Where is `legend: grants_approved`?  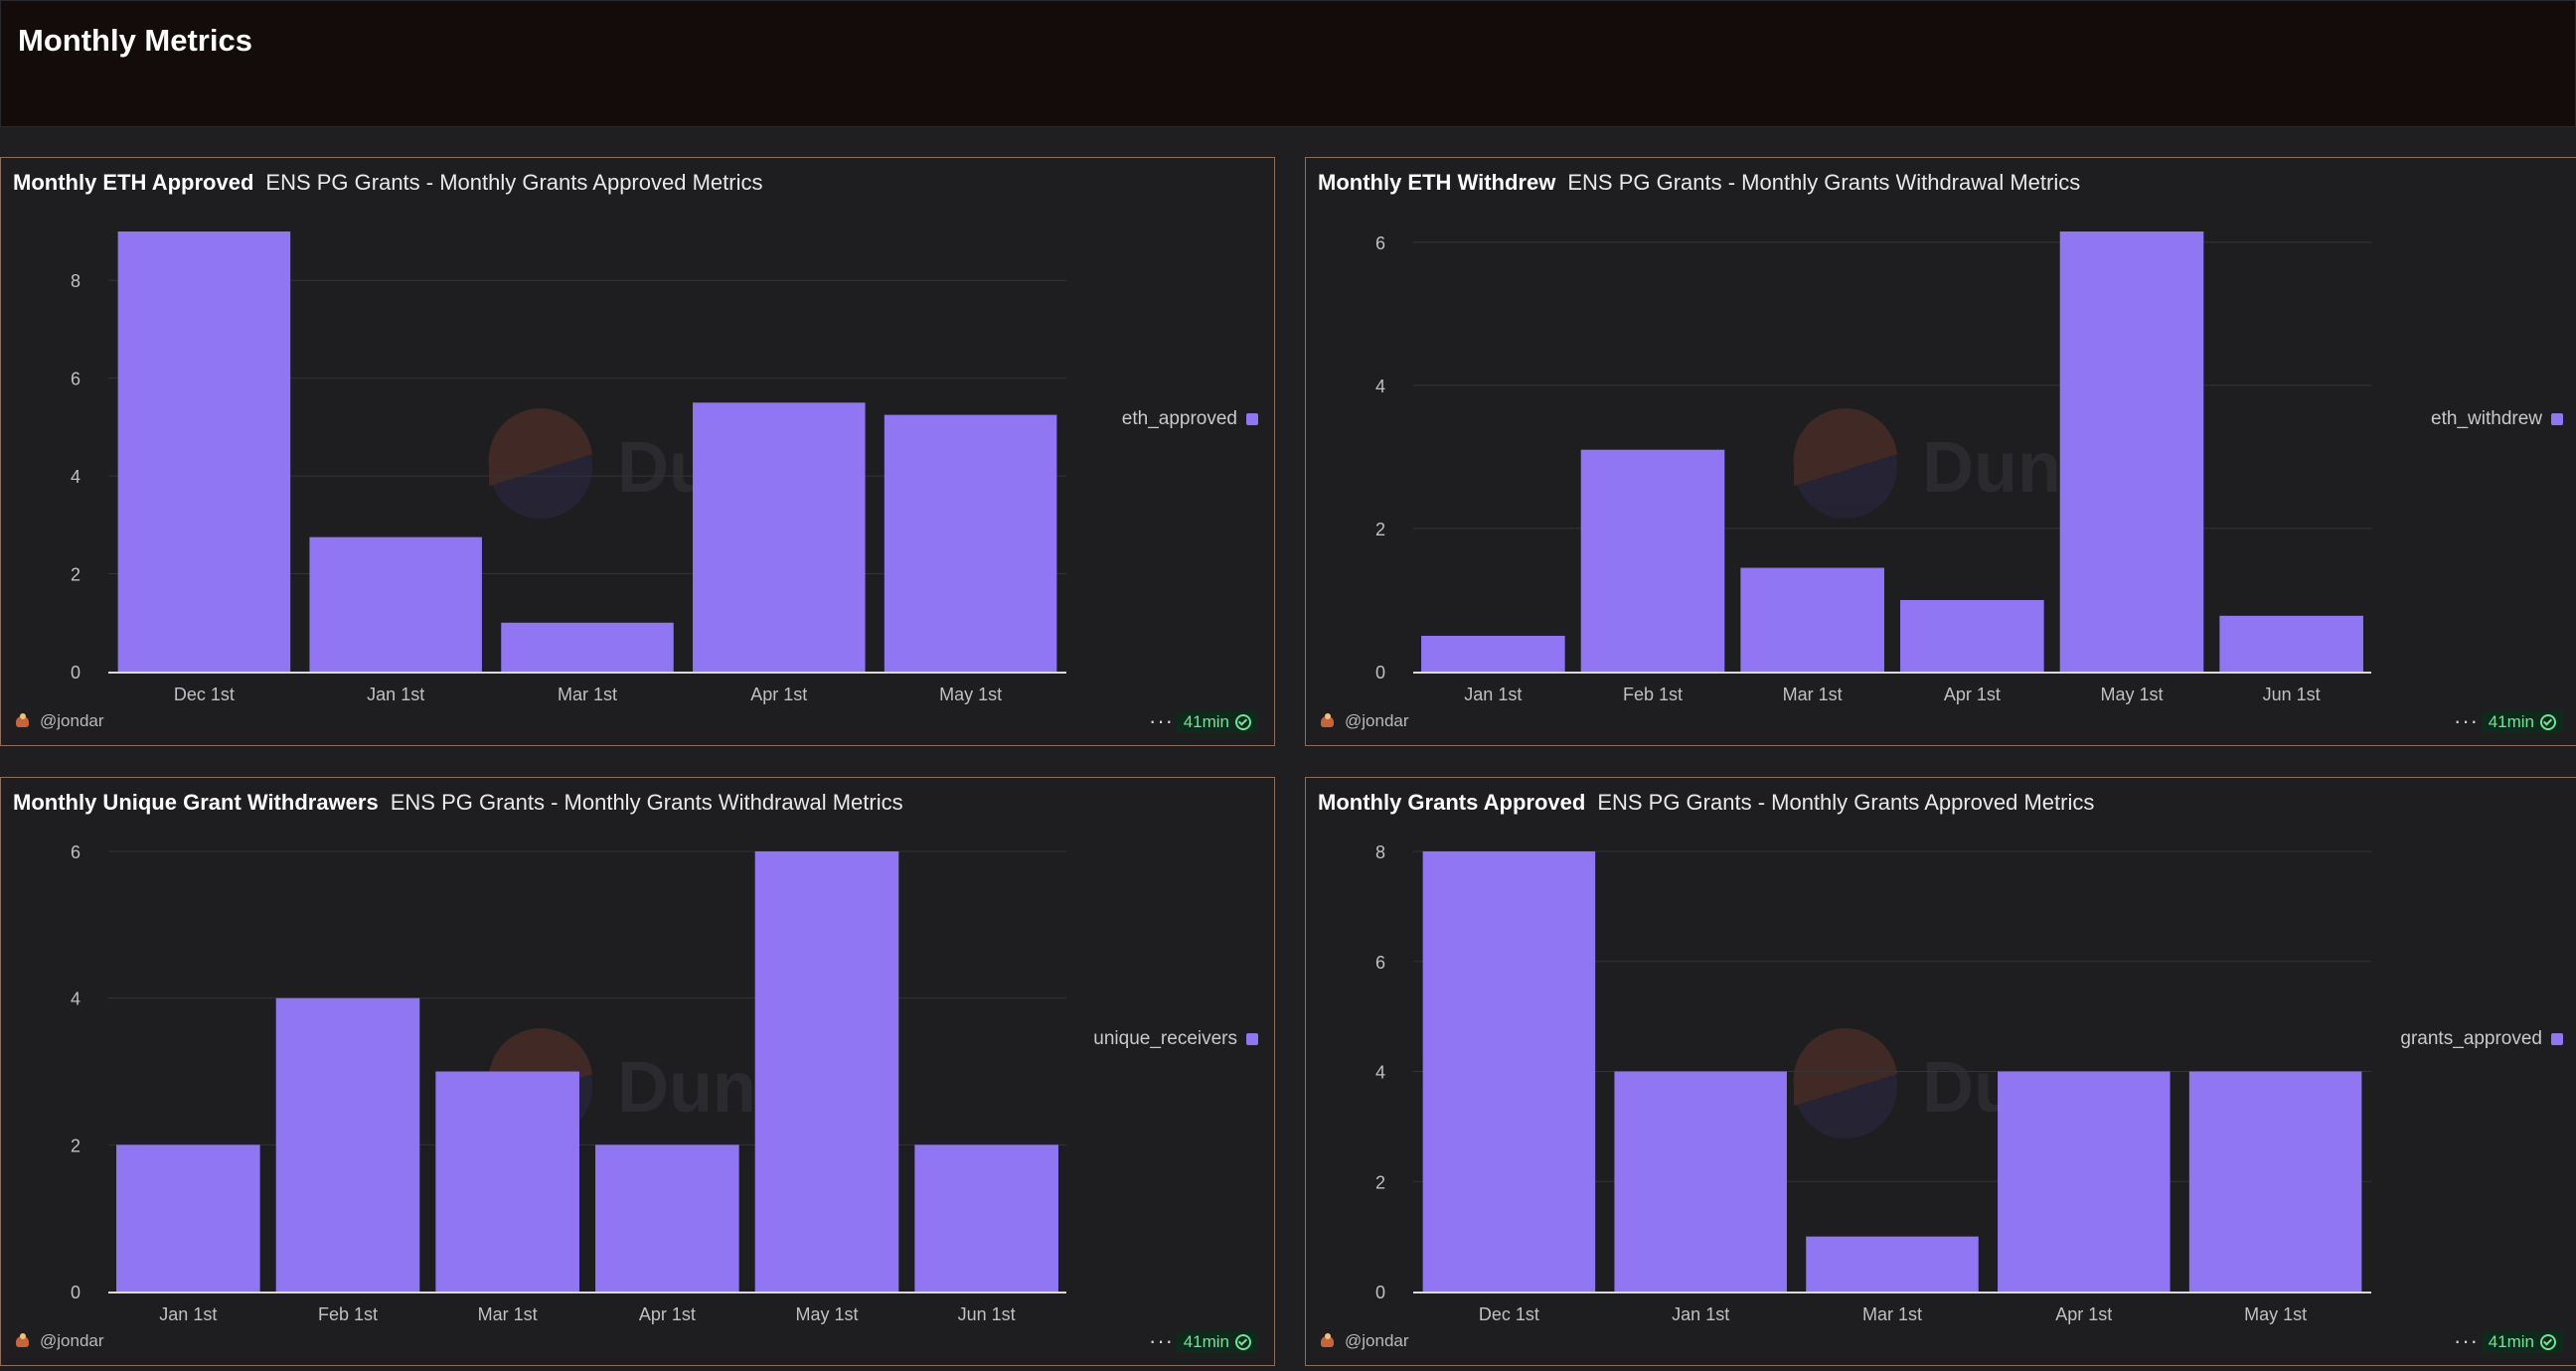 legend: grants_approved is located at coordinates (2481, 1039).